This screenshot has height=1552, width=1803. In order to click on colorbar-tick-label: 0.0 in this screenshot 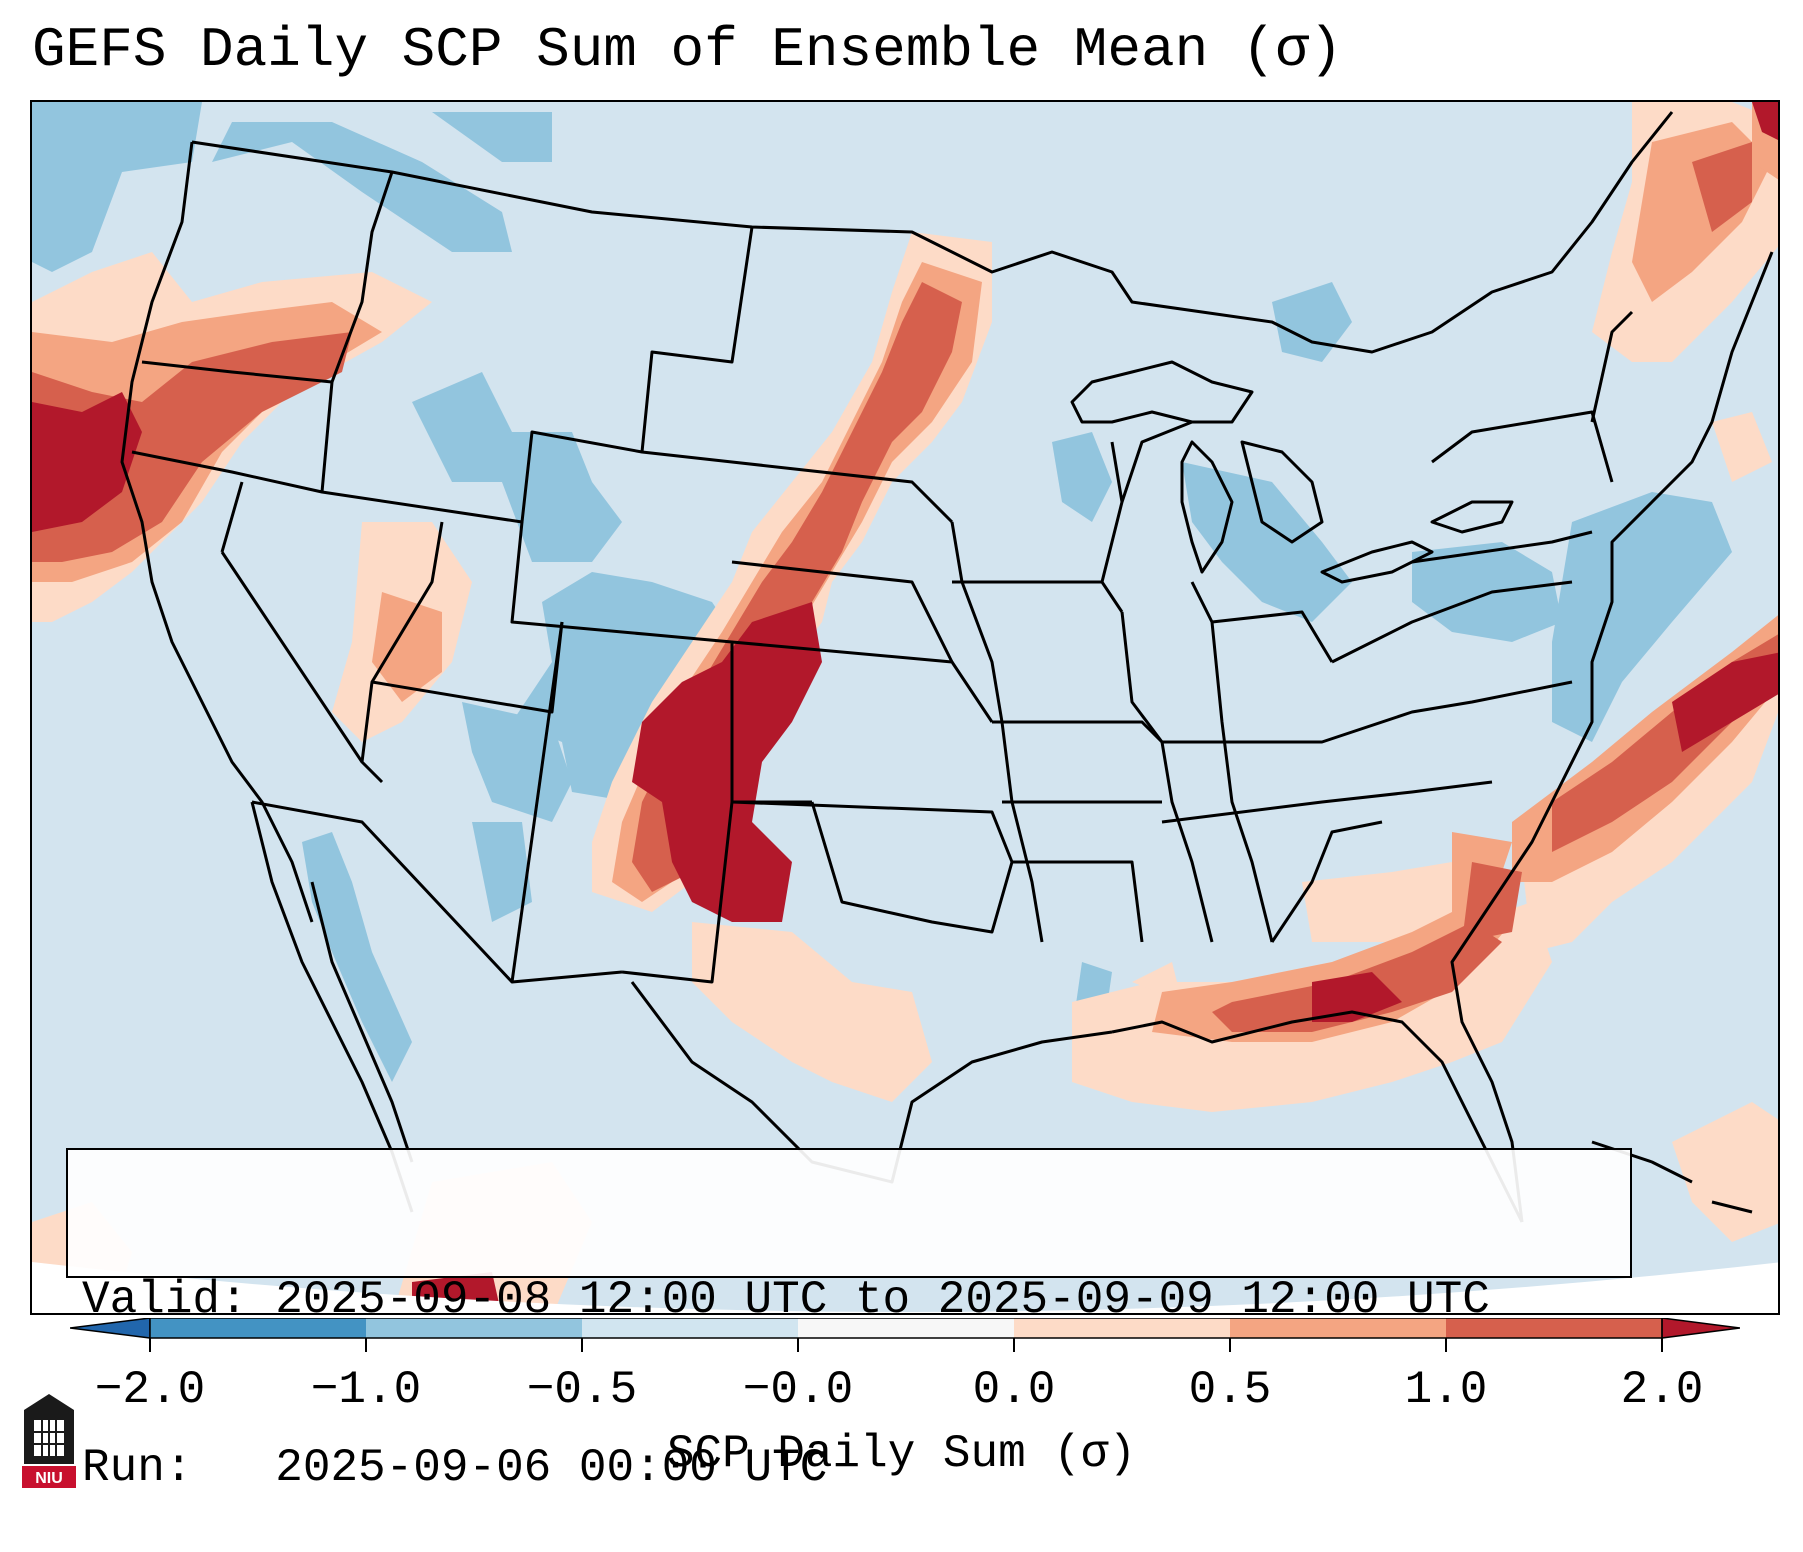, I will do `click(1014, 1390)`.